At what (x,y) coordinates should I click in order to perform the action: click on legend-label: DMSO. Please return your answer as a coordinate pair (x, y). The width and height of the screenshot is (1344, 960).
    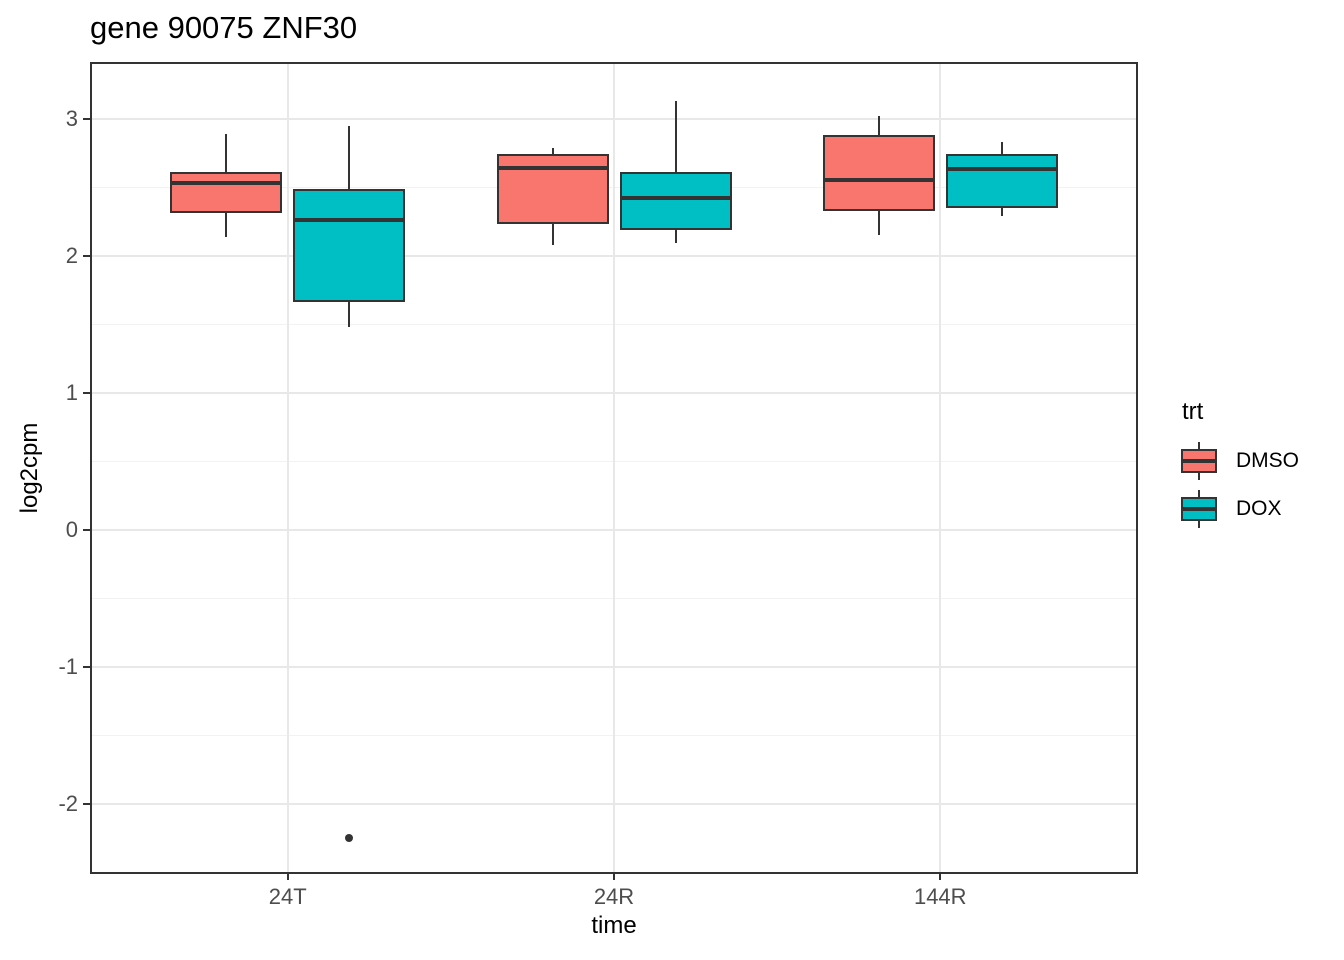
    Looking at the image, I should click on (1267, 460).